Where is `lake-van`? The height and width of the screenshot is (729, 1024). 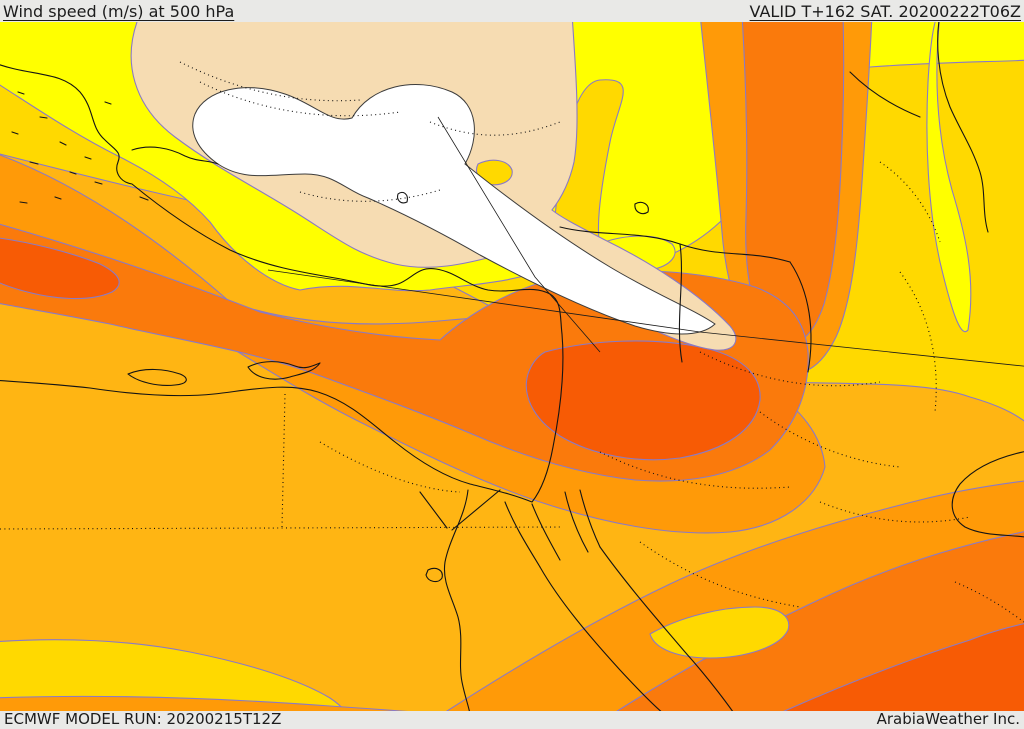 lake-van is located at coordinates (641, 208).